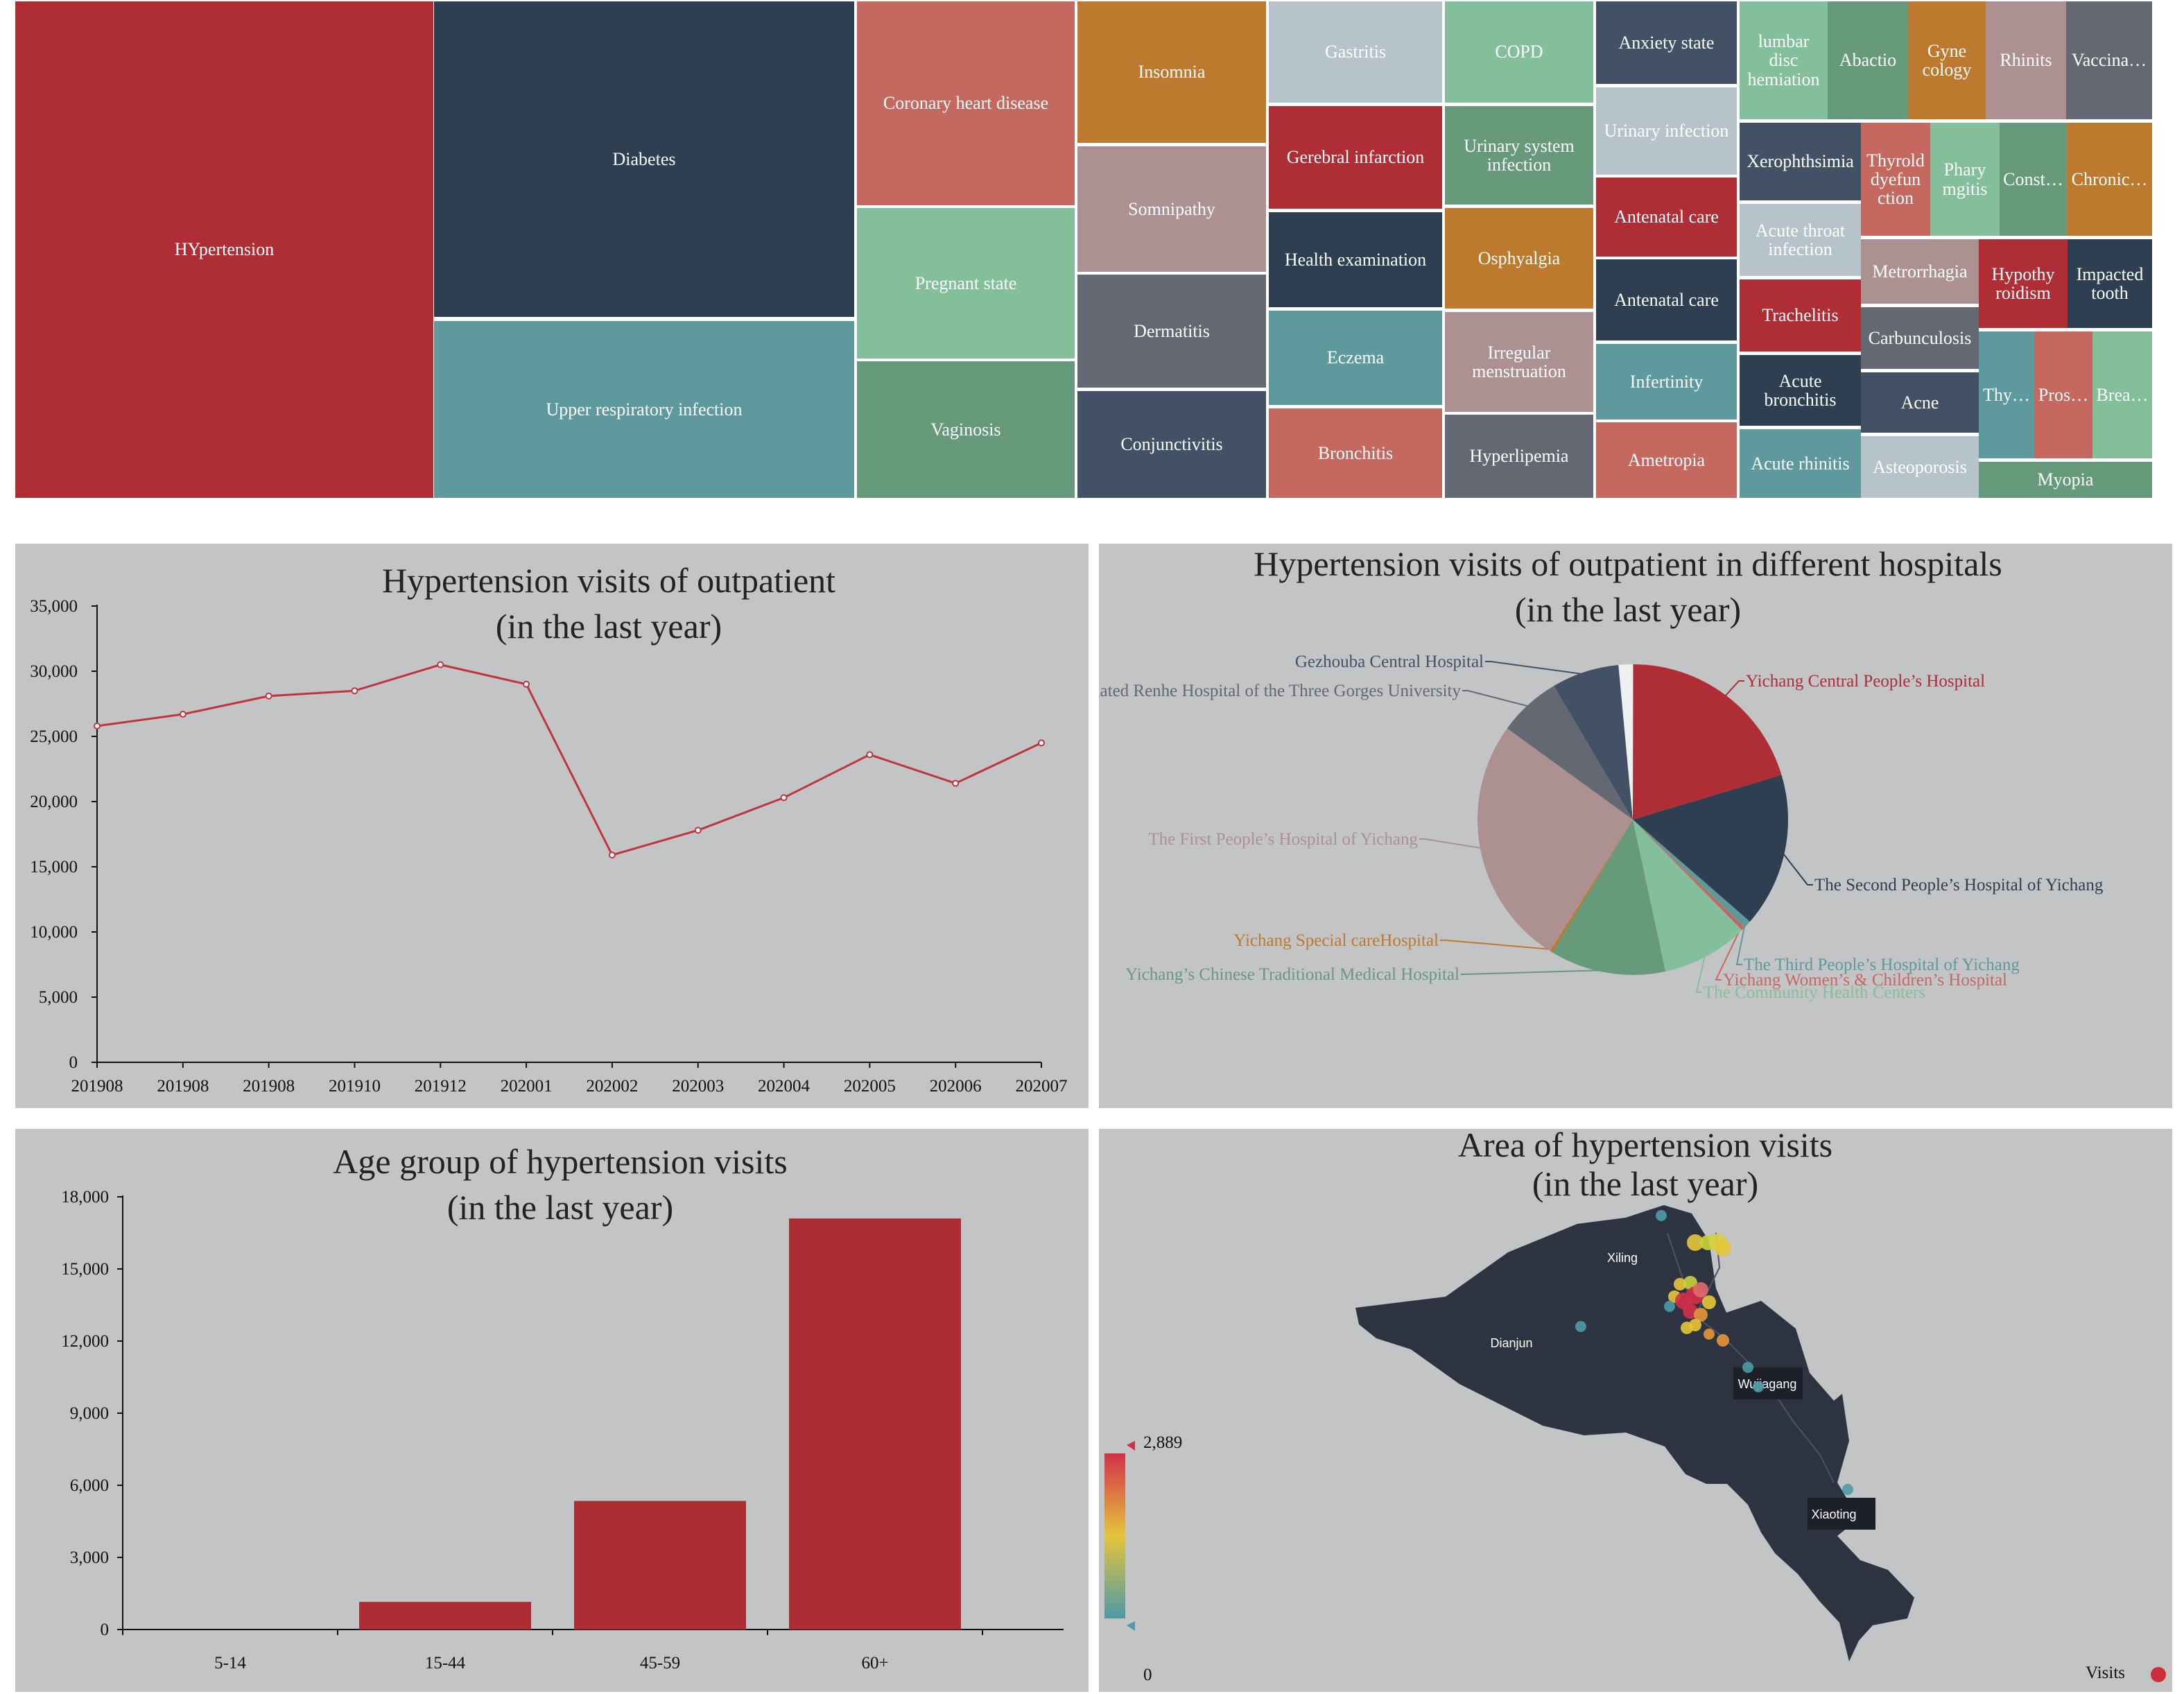  I want to click on treemap-cell-coronary-heart-disease: Coronary heart disease, so click(966, 103).